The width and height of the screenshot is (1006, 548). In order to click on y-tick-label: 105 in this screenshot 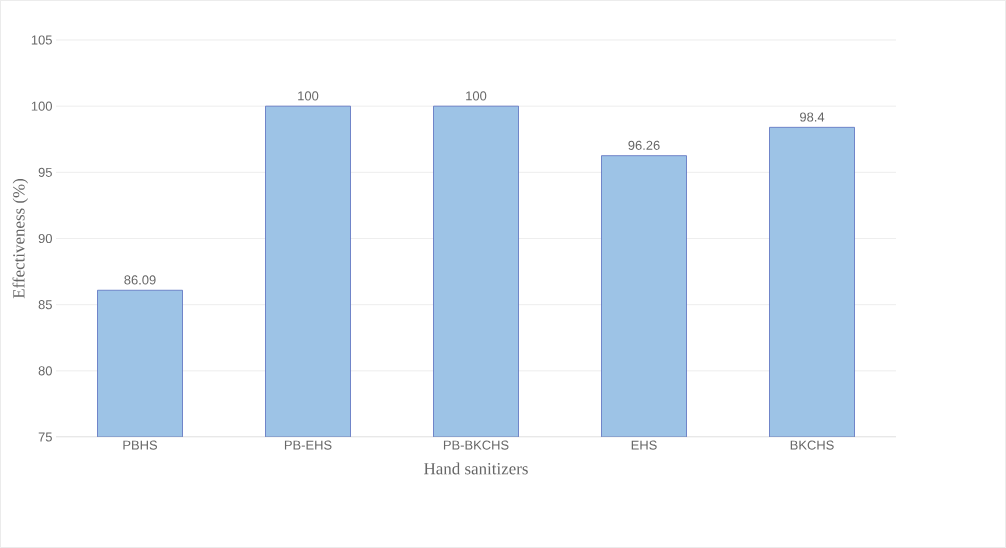, I will do `click(41, 40)`.